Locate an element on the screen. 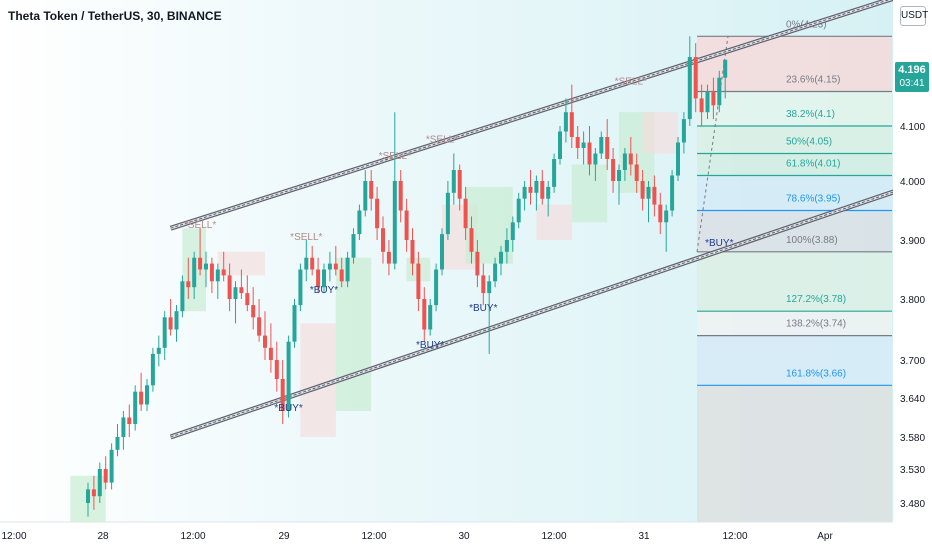  time-axis-background is located at coordinates (466, 536).